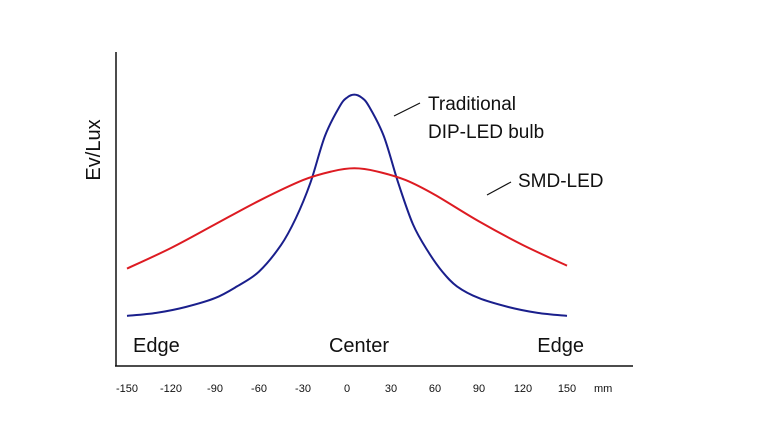  What do you see at coordinates (435, 389) in the screenshot?
I see `x-tick-label: 60` at bounding box center [435, 389].